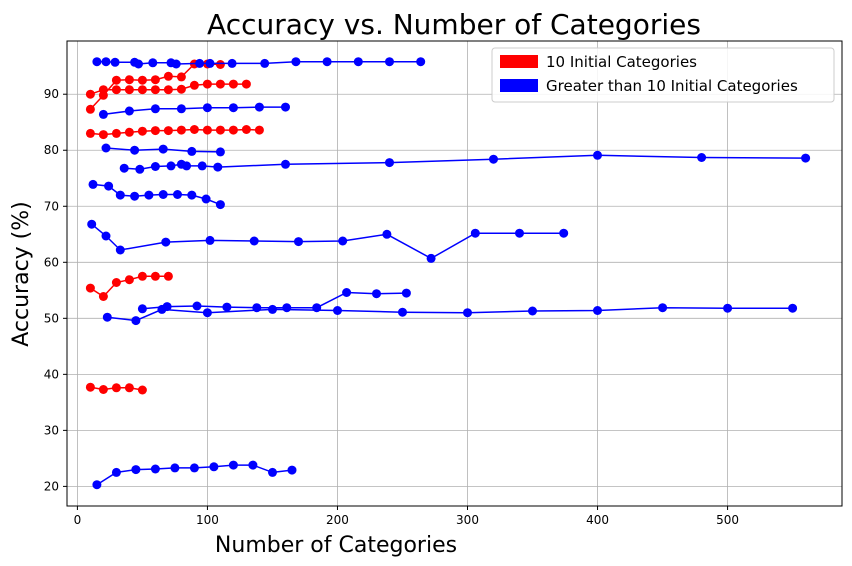 This screenshot has width=852, height=566. I want to click on legend-label-blue: Greater than 10 Initial Categories, so click(672, 86).